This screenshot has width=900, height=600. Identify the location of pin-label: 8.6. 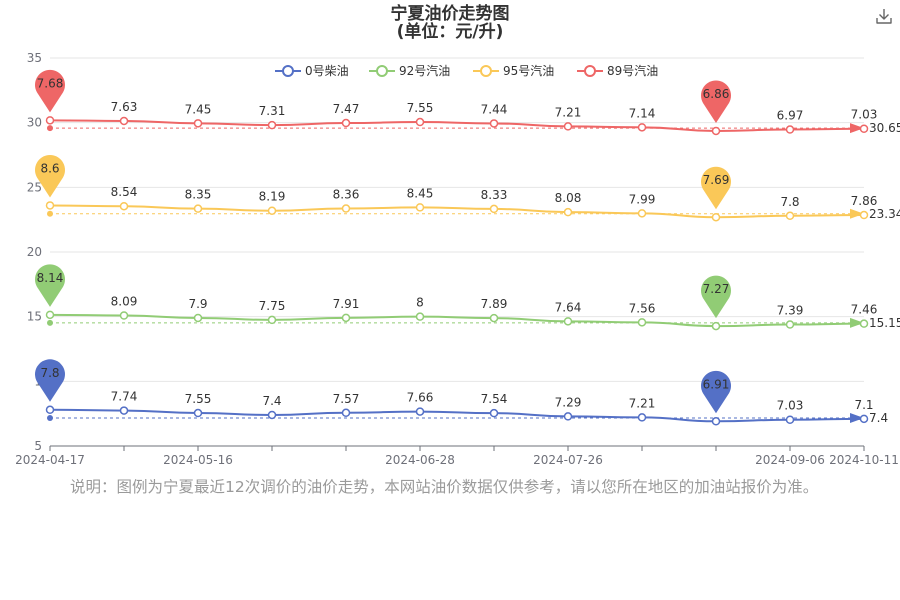
(49, 168).